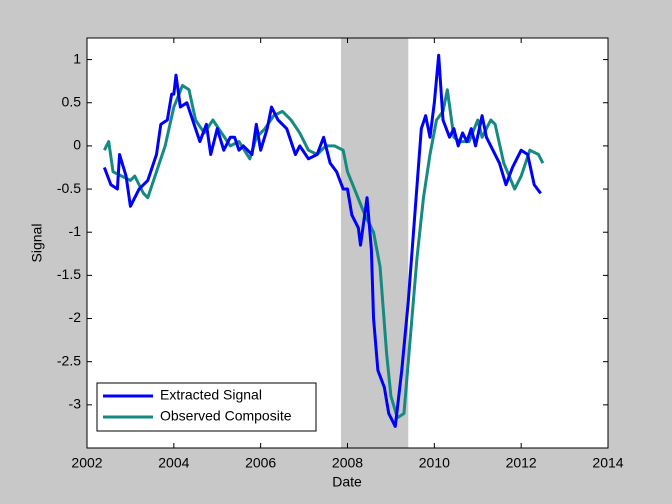 The width and height of the screenshot is (672, 504). Describe the element at coordinates (77, 58) in the screenshot. I see `y-tick-label: 1` at that location.